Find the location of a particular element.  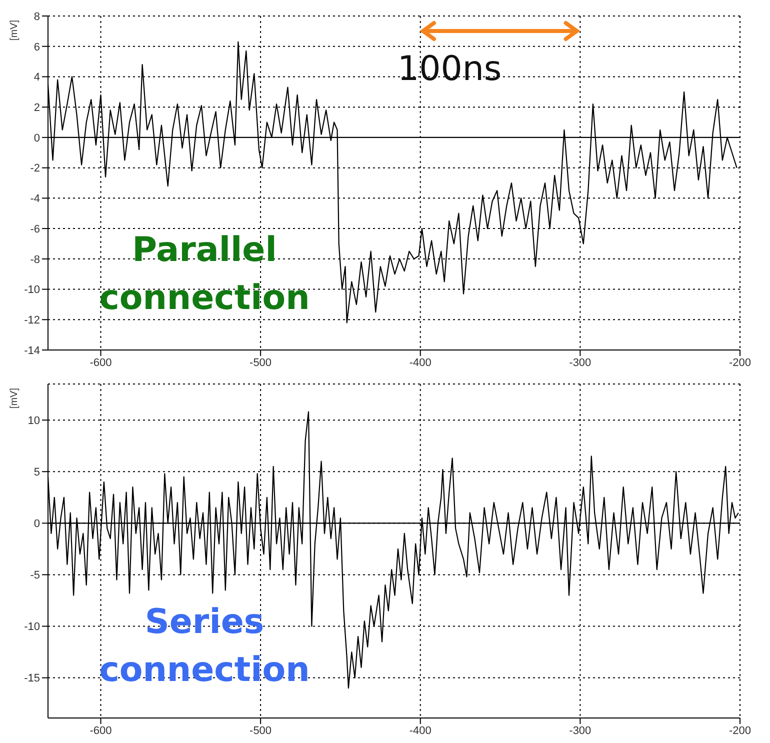

y-tick-label: 8 is located at coordinates (37, 16).